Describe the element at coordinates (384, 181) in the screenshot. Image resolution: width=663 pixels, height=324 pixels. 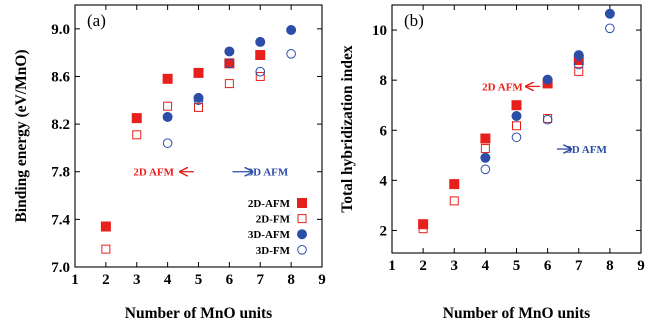
I see `y-tick-label: 4` at that location.